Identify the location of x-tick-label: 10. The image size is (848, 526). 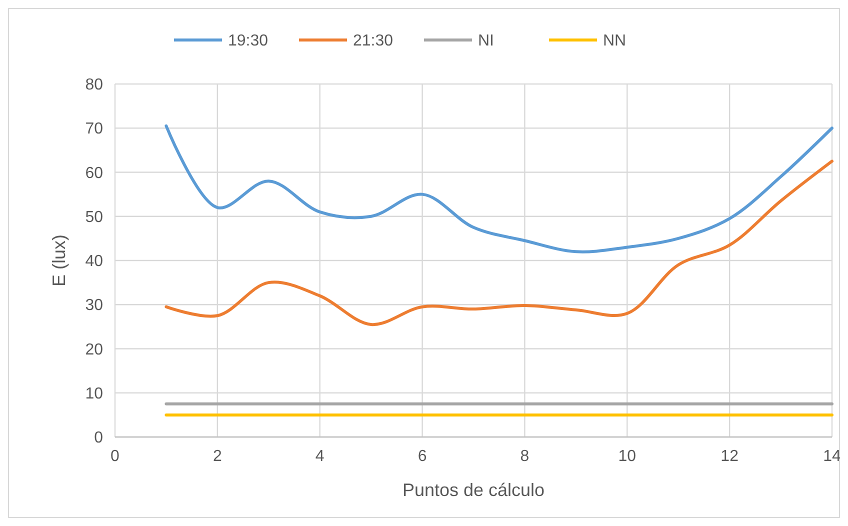
(627, 456).